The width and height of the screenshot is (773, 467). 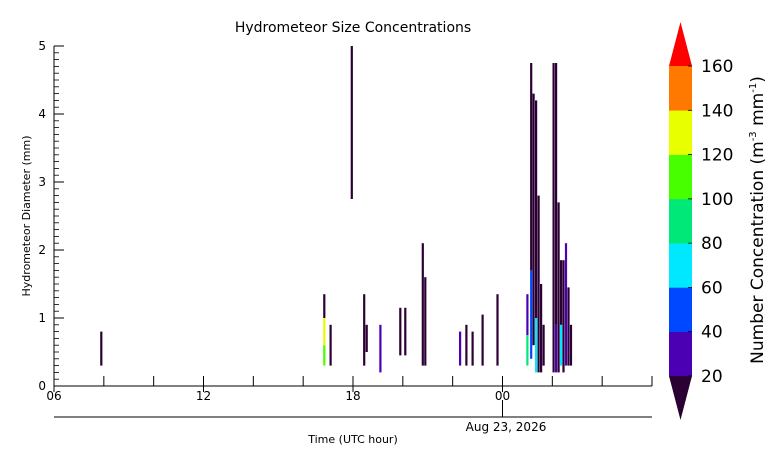 What do you see at coordinates (203, 396) in the screenshot?
I see `x-tick-label-12: 12` at bounding box center [203, 396].